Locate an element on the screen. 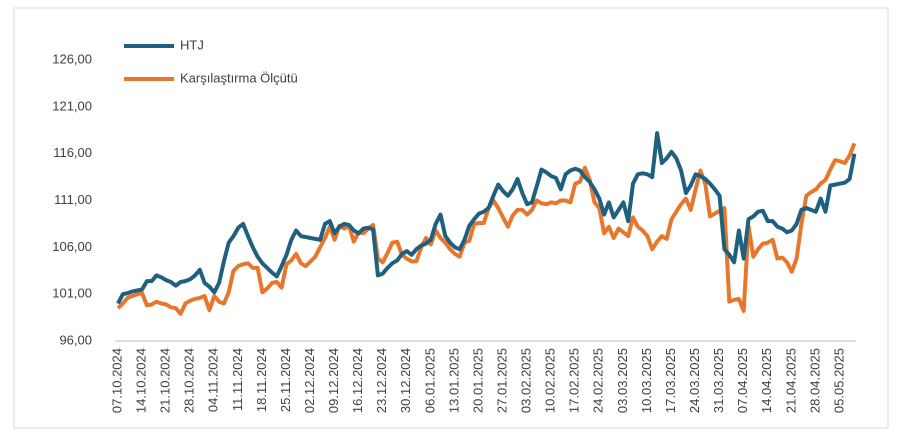 Image resolution: width=902 pixels, height=441 pixels. x-tick-label: 17.03.2025 is located at coordinates (670, 380).